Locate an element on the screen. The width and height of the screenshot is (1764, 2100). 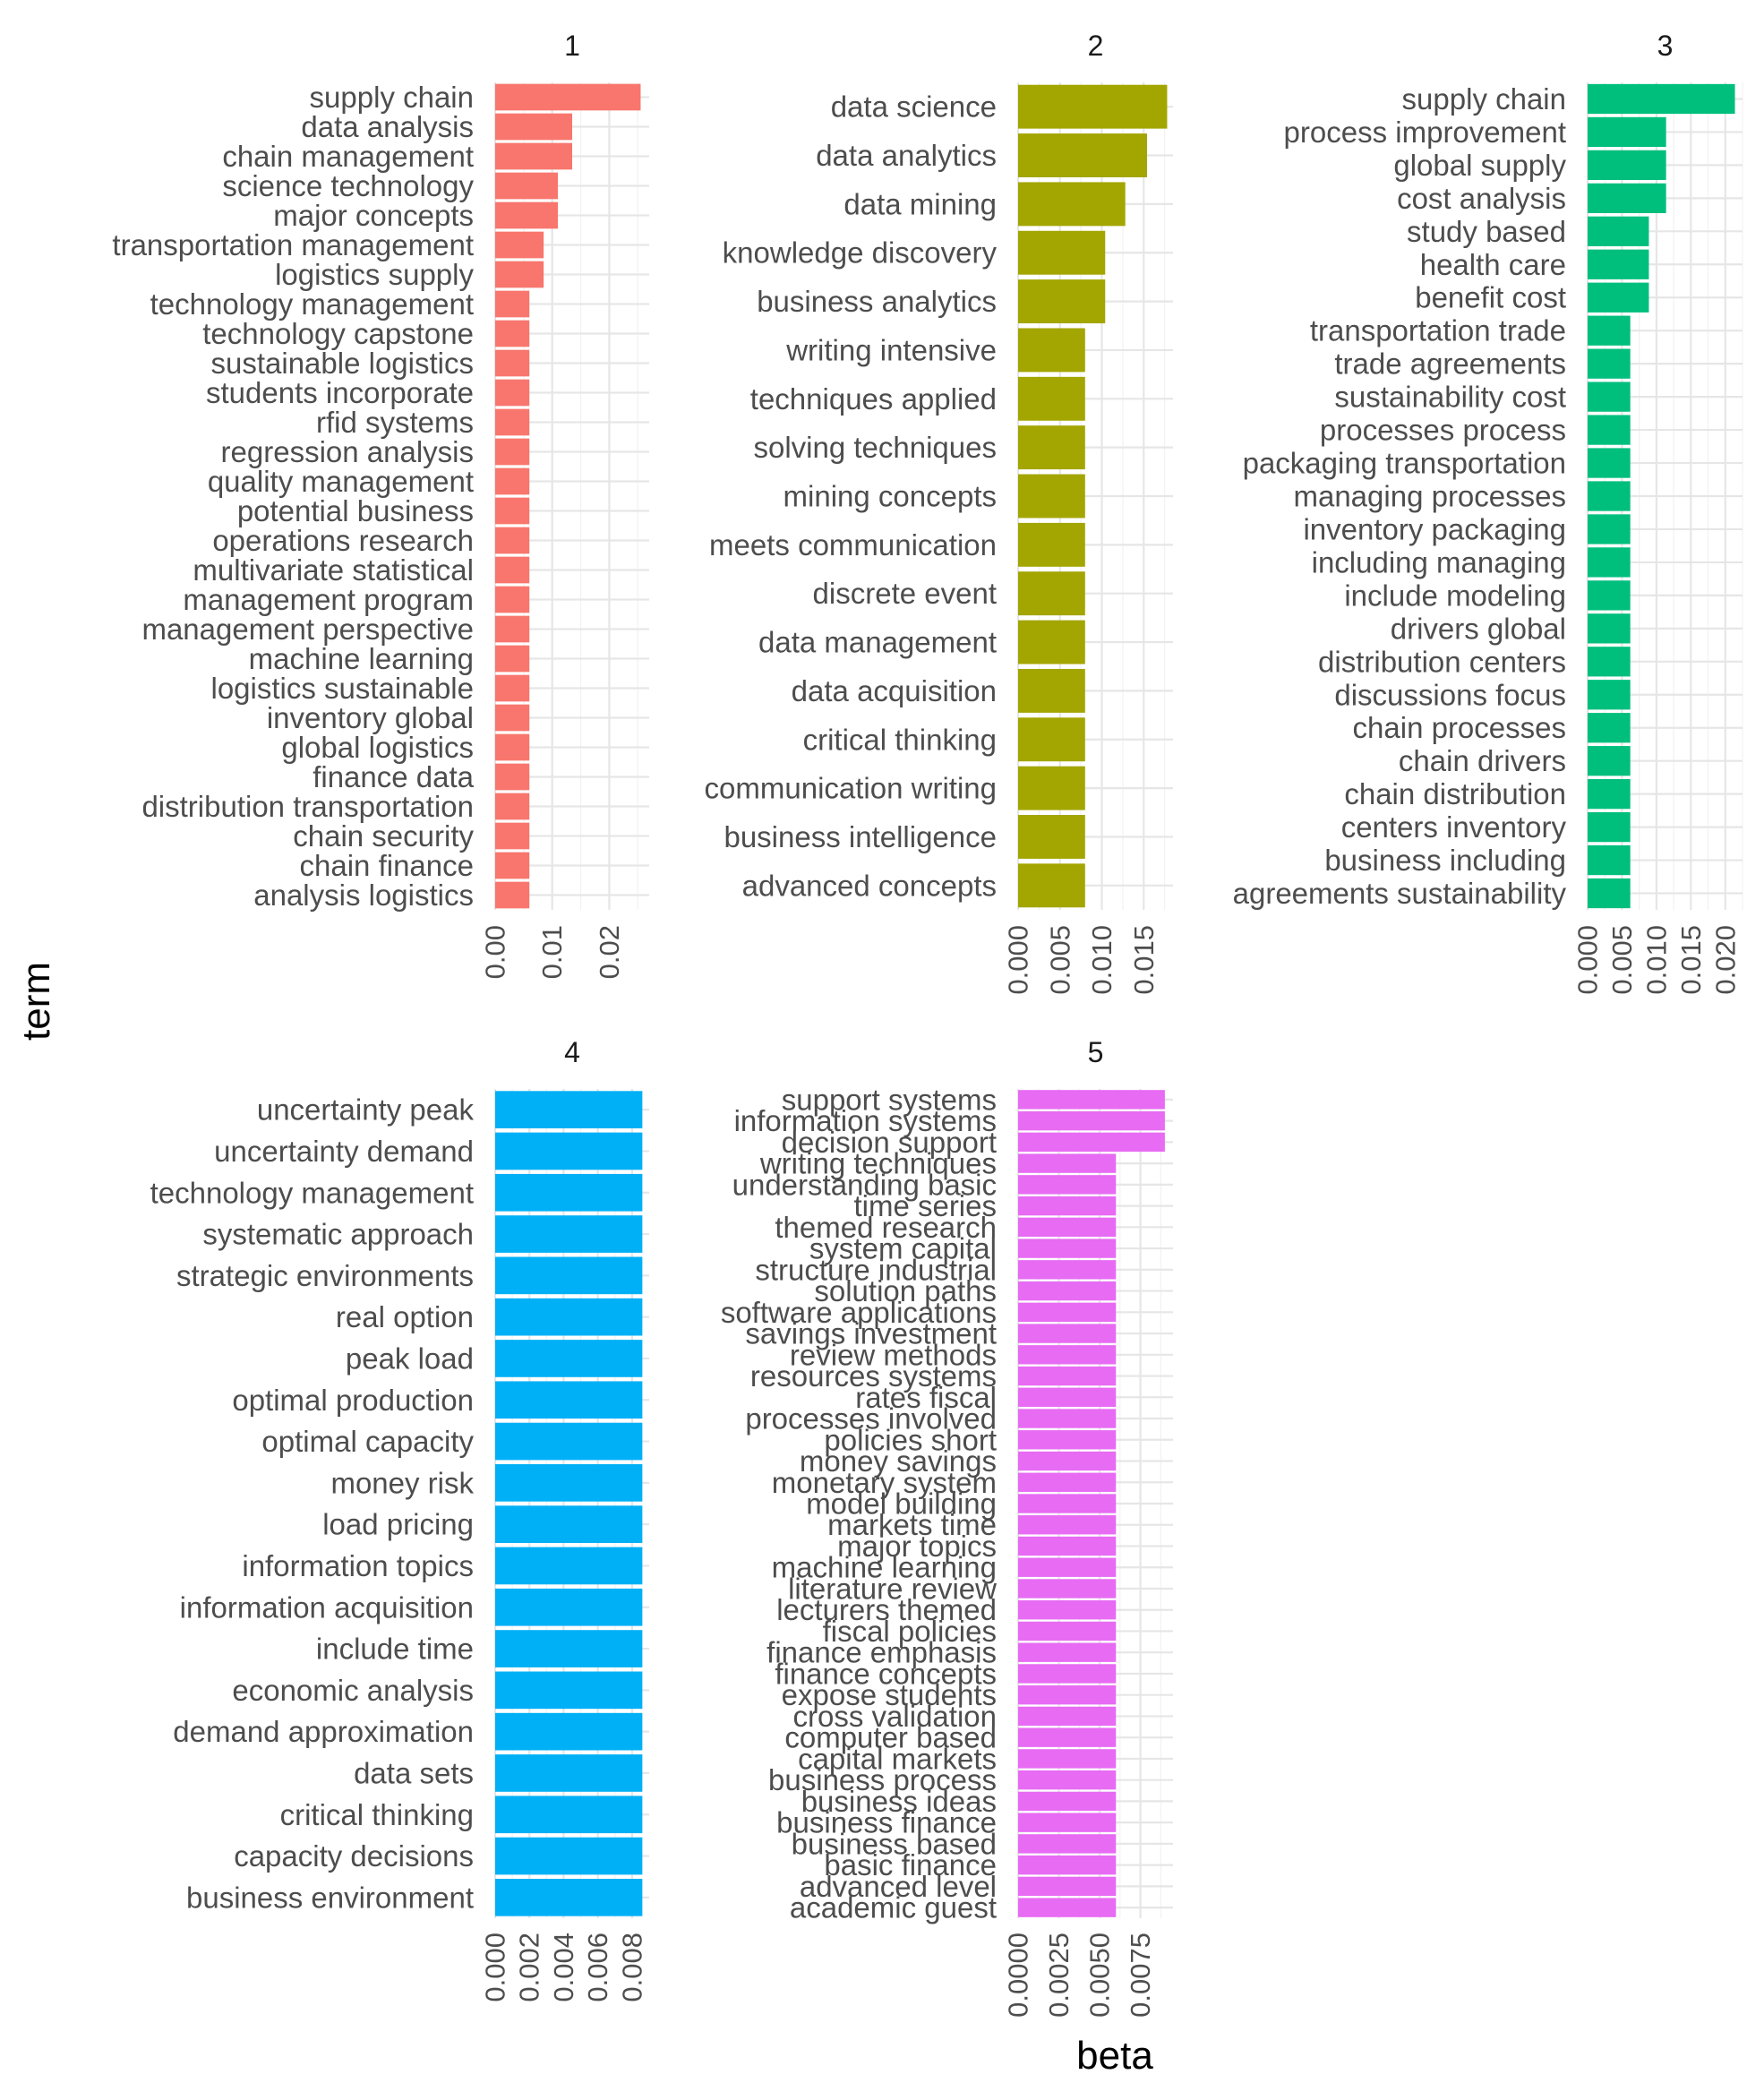
x-tick-label: 0.015 is located at coordinates (1144, 960).